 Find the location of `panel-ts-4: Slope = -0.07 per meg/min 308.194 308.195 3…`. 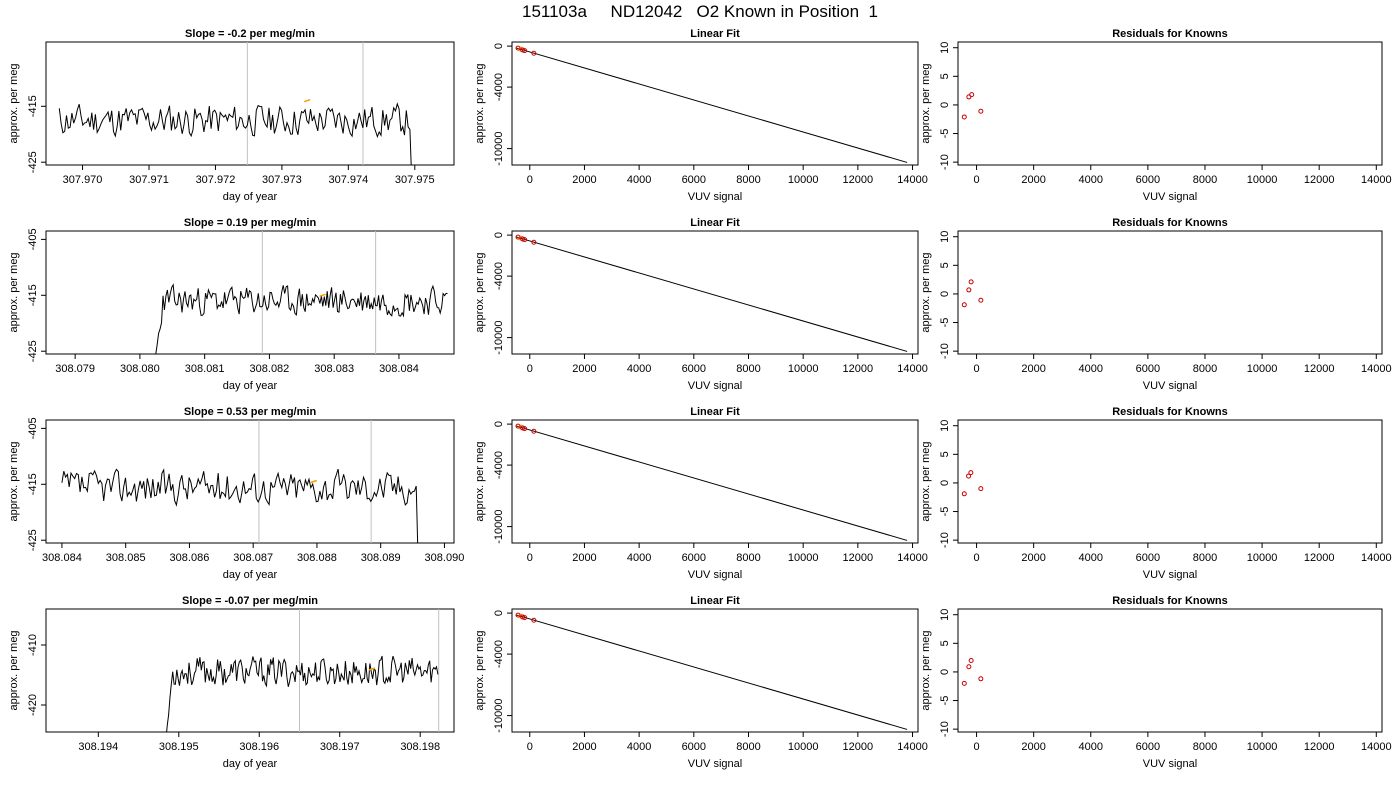

panel-ts-4: Slope = -0.07 per meg/min 308.194 308.195 3… is located at coordinates (231, 682).